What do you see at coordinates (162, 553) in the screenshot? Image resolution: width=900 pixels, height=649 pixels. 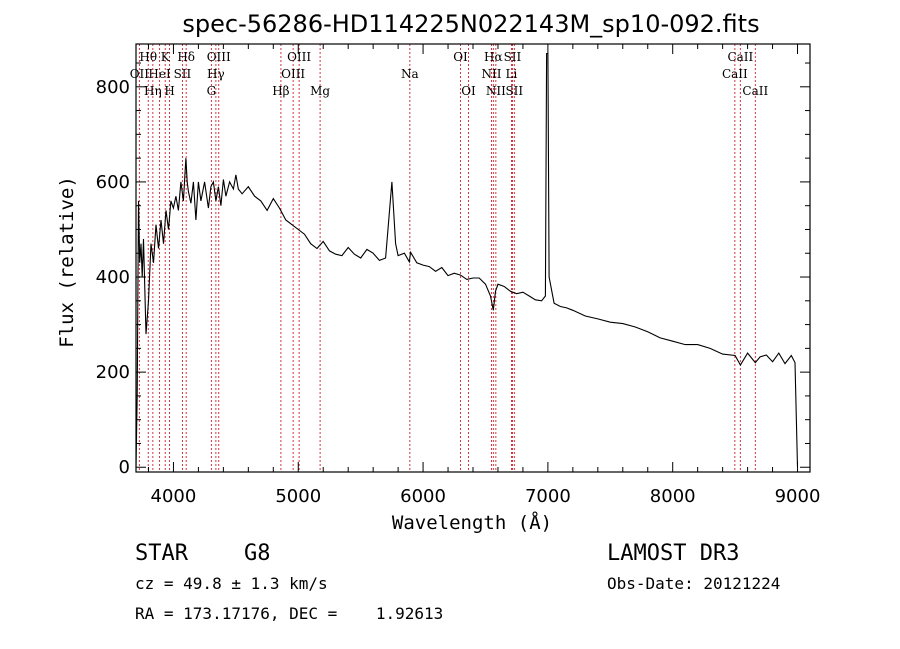 I see `object-class: STAR` at bounding box center [162, 553].